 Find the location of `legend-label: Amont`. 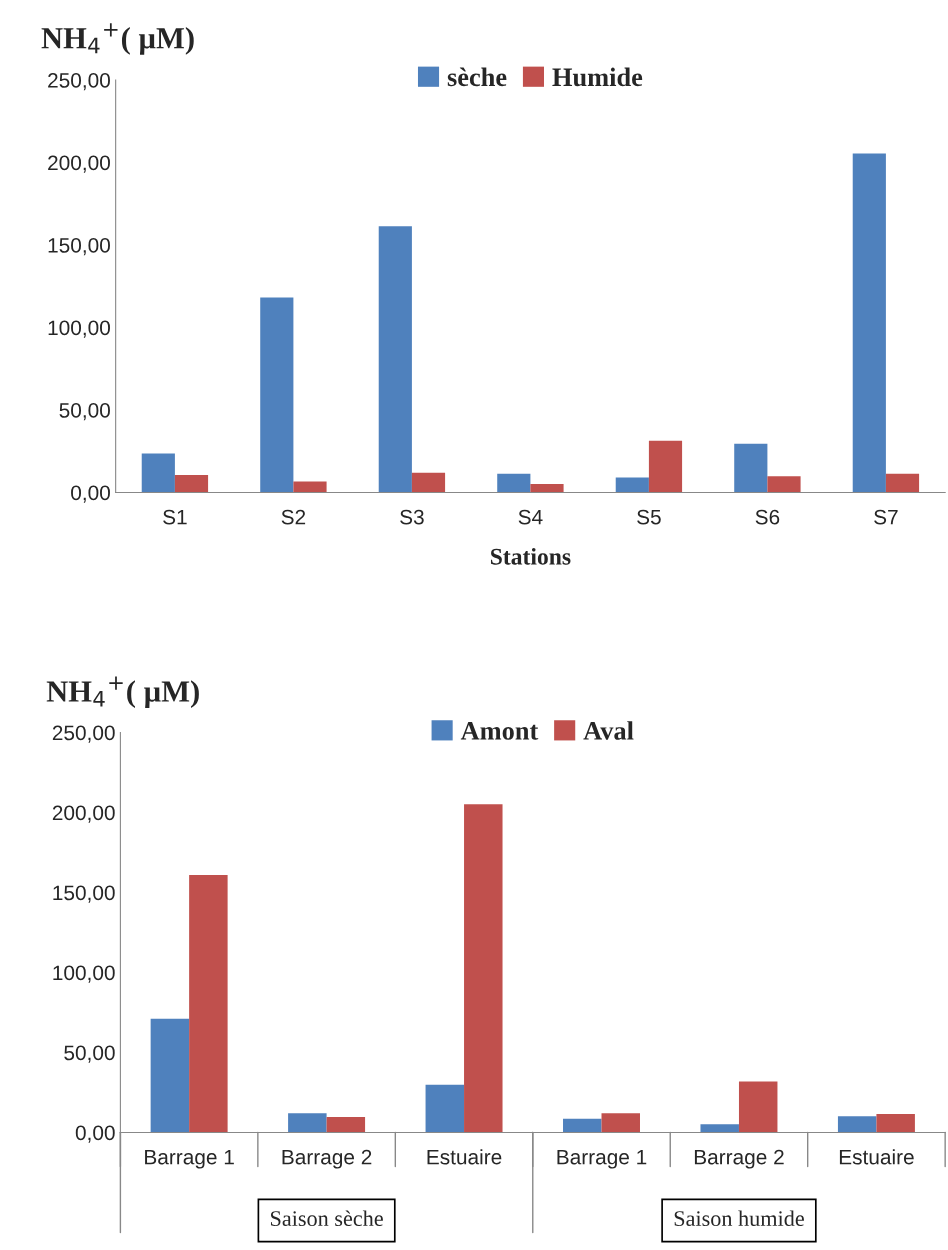

legend-label: Amont is located at coordinates (499, 731).